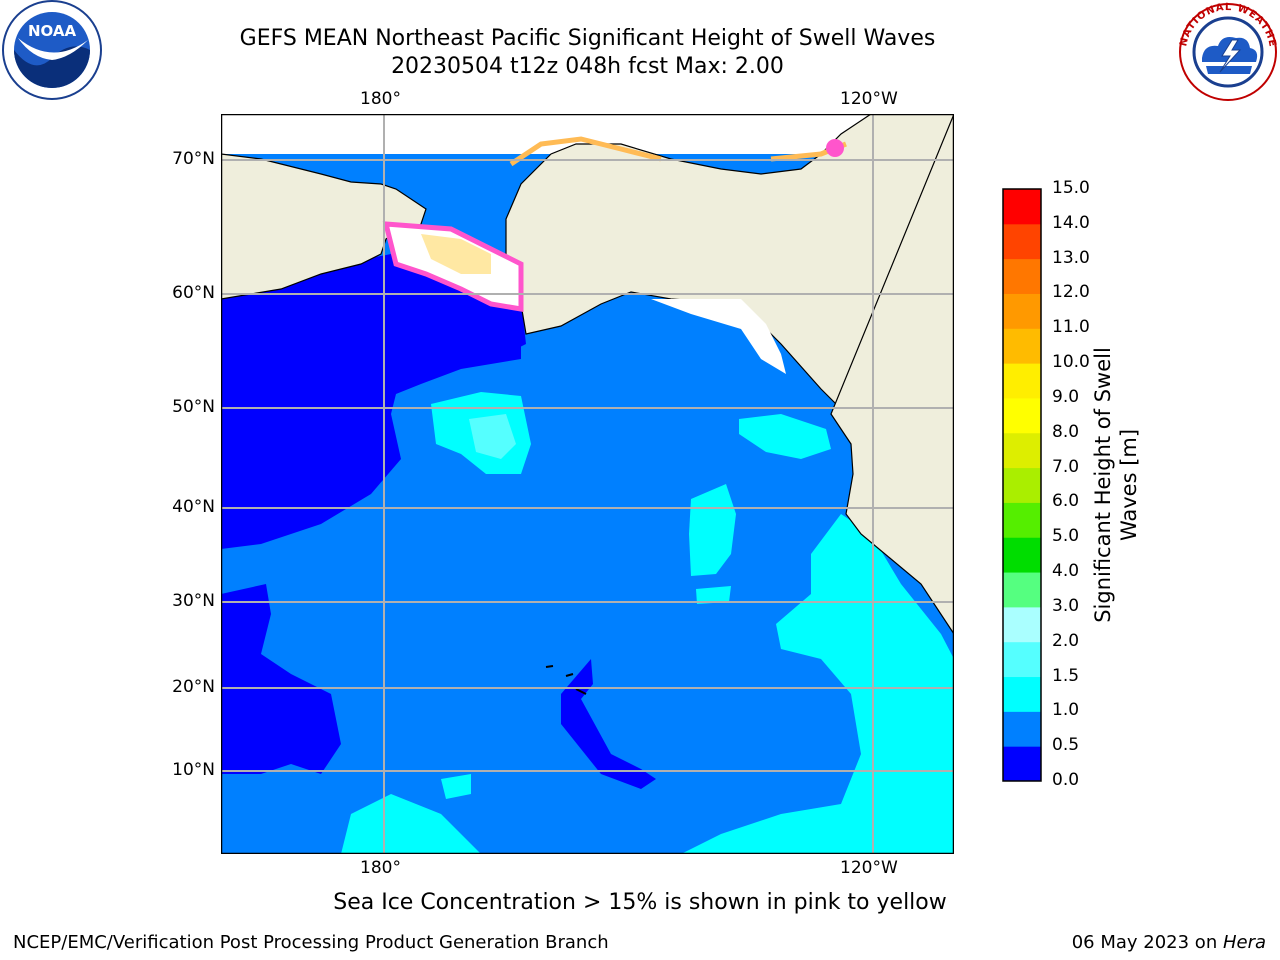 Image resolution: width=1280 pixels, height=960 pixels. Describe the element at coordinates (718, 336) in the screenshot. I see `gulf-coast-strip` at that location.